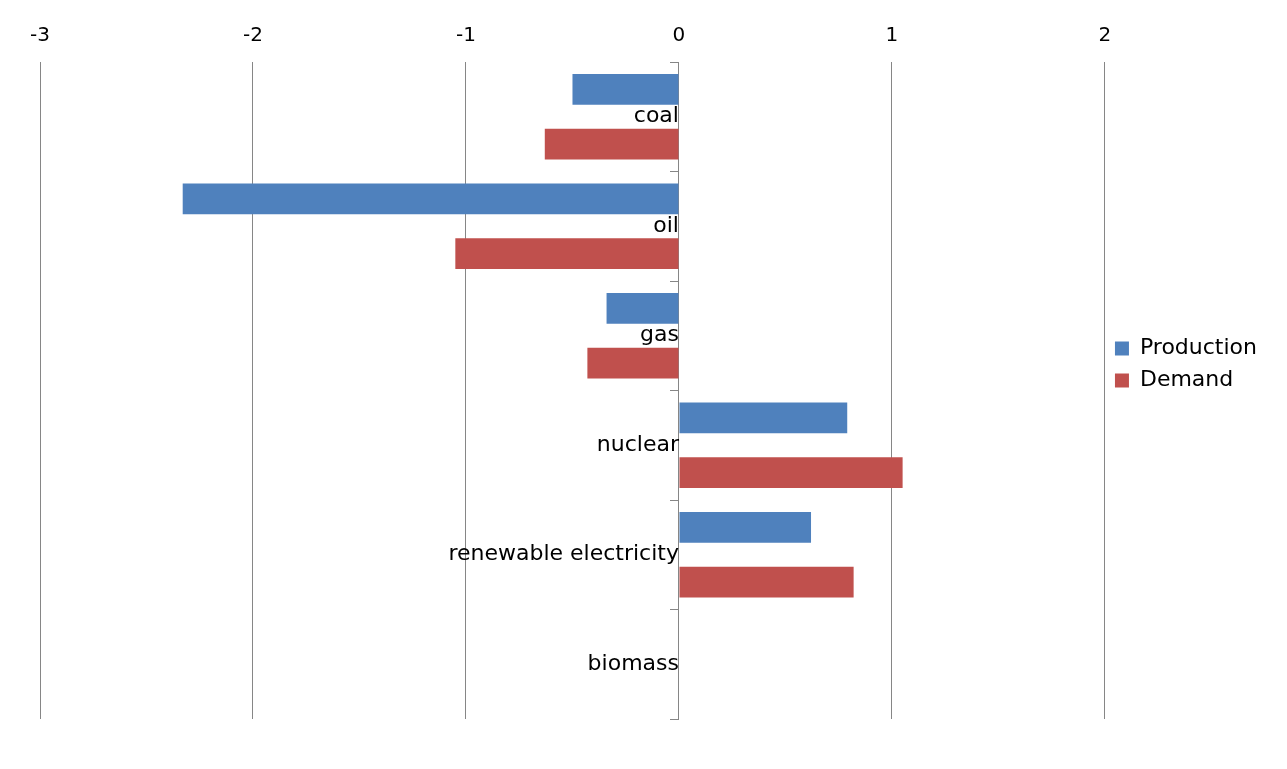  I want to click on y-tick-label: nuclear, so click(638, 443).